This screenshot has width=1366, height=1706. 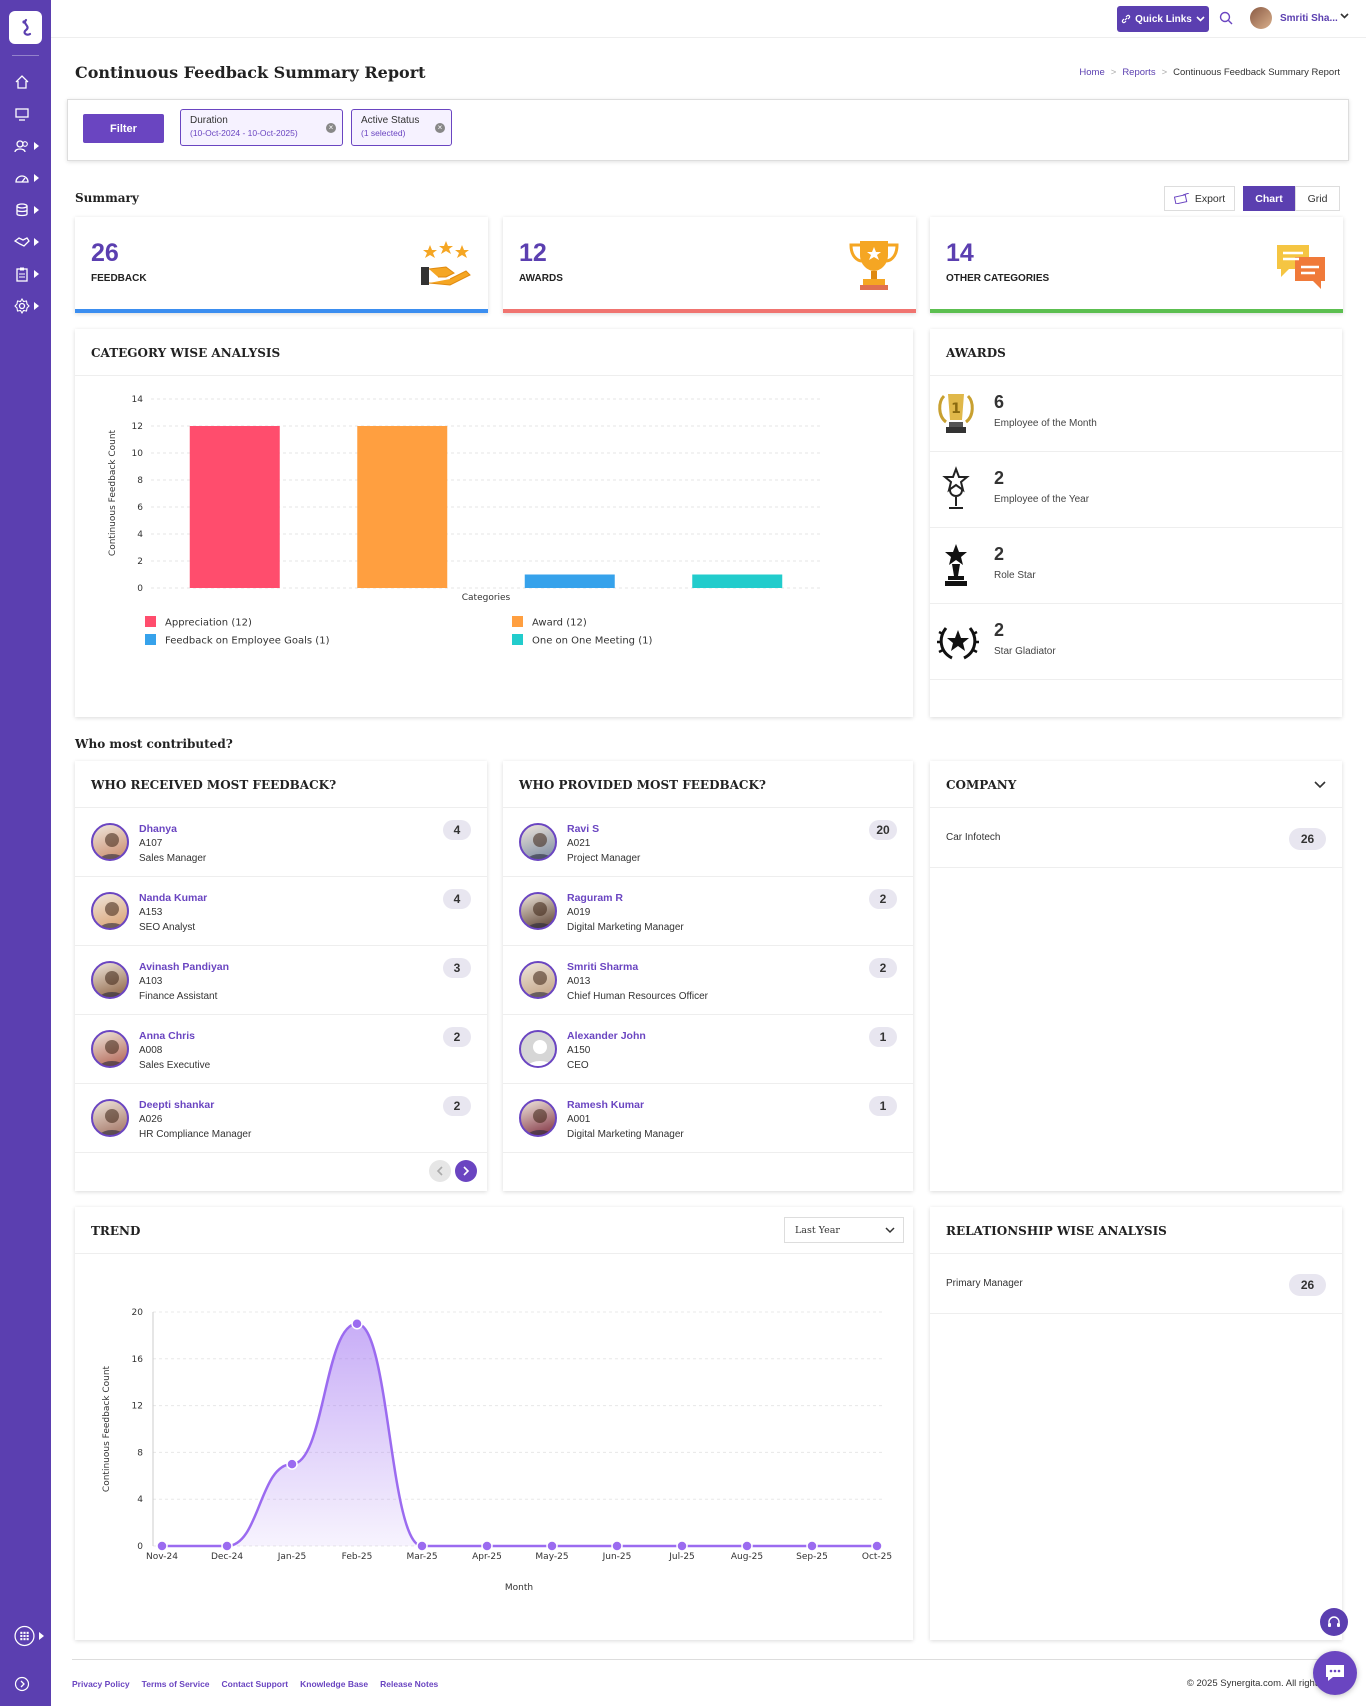 What do you see at coordinates (281, 980) in the screenshot?
I see `person-row: Avinash Pandiyan A103 Finance Assistant 3` at bounding box center [281, 980].